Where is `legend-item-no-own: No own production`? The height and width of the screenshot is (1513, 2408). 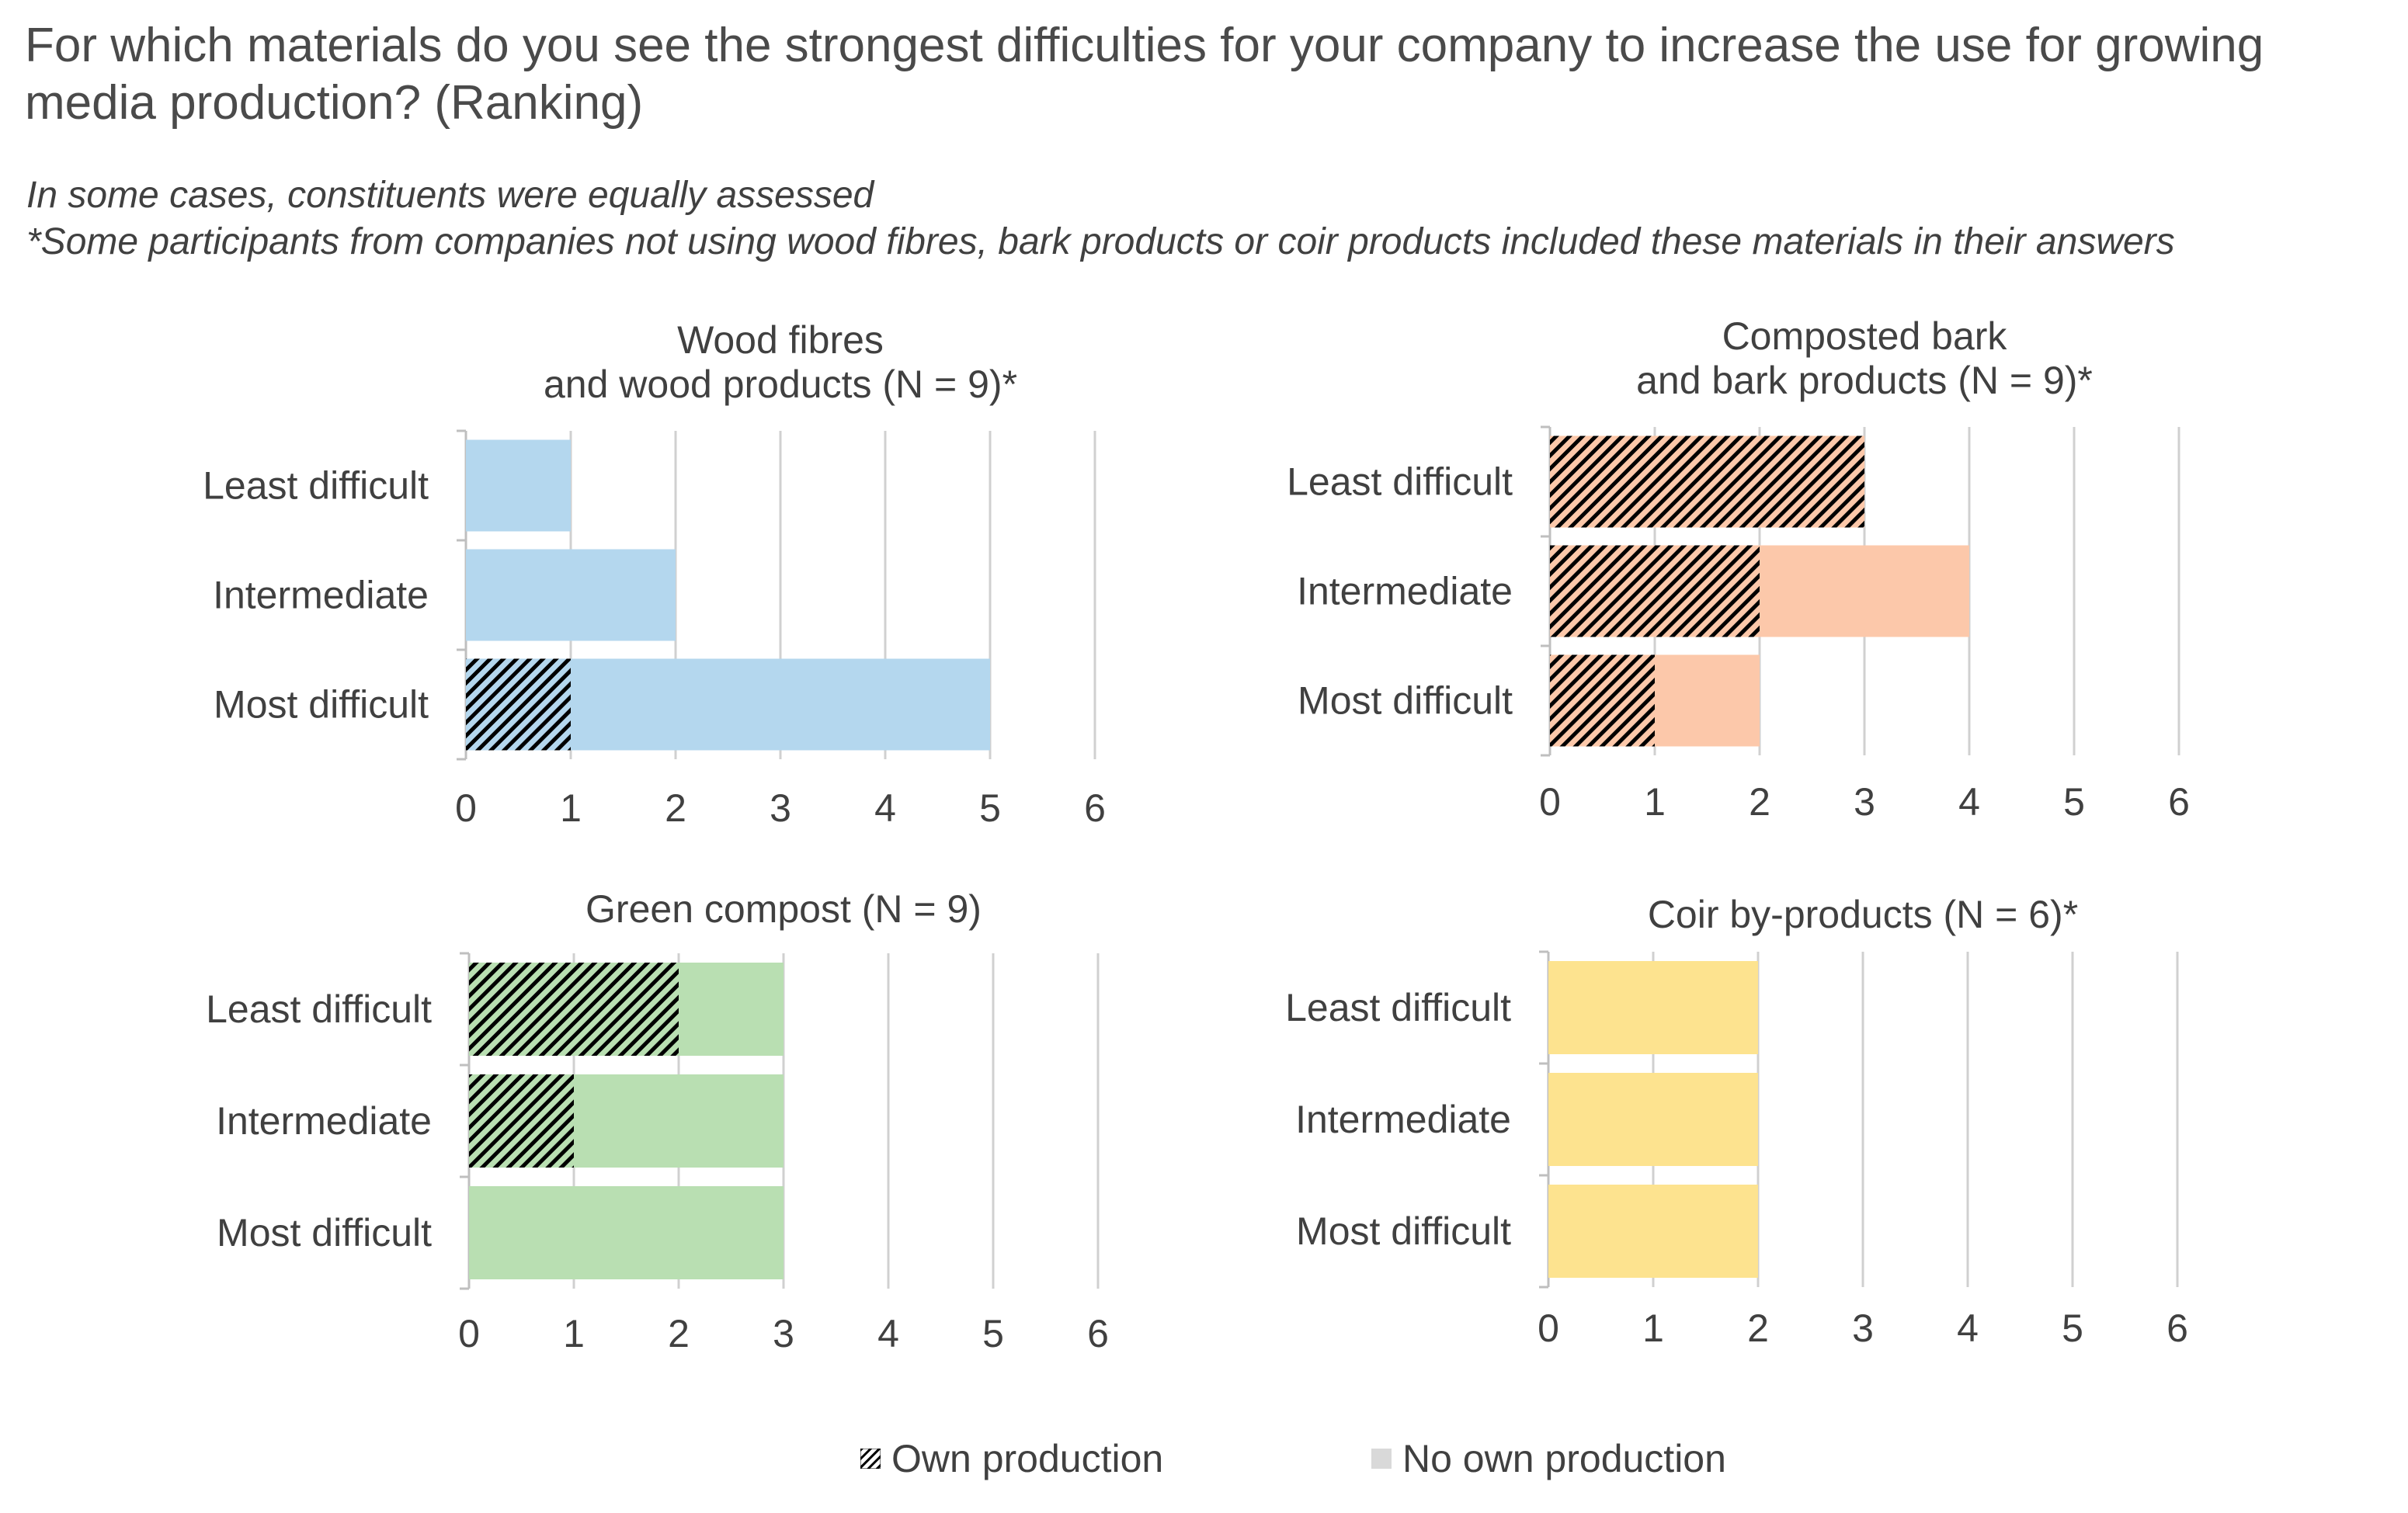
legend-item-no-own: No own production is located at coordinates (1548, 1458).